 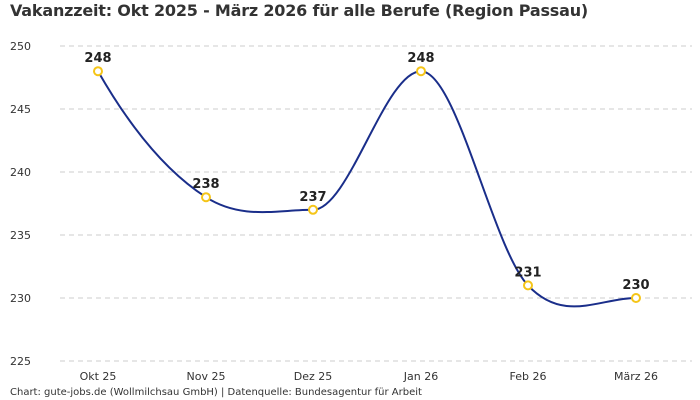 What do you see at coordinates (20, 172) in the screenshot?
I see `y-tick-label: 240` at bounding box center [20, 172].